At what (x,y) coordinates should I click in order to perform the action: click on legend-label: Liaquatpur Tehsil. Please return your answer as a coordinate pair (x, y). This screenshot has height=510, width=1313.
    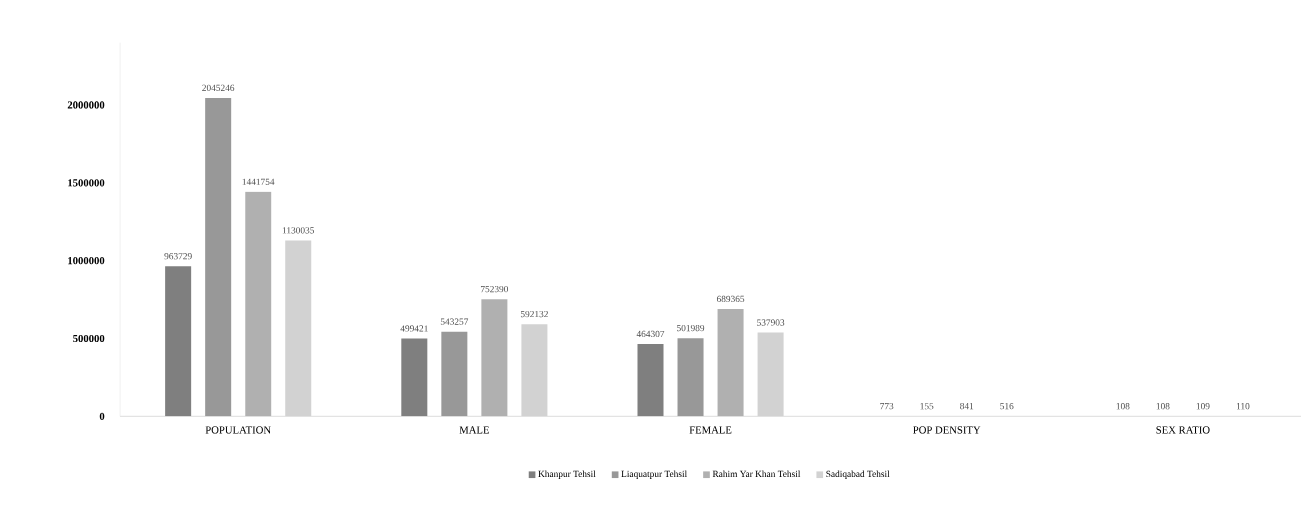
    Looking at the image, I should click on (654, 475).